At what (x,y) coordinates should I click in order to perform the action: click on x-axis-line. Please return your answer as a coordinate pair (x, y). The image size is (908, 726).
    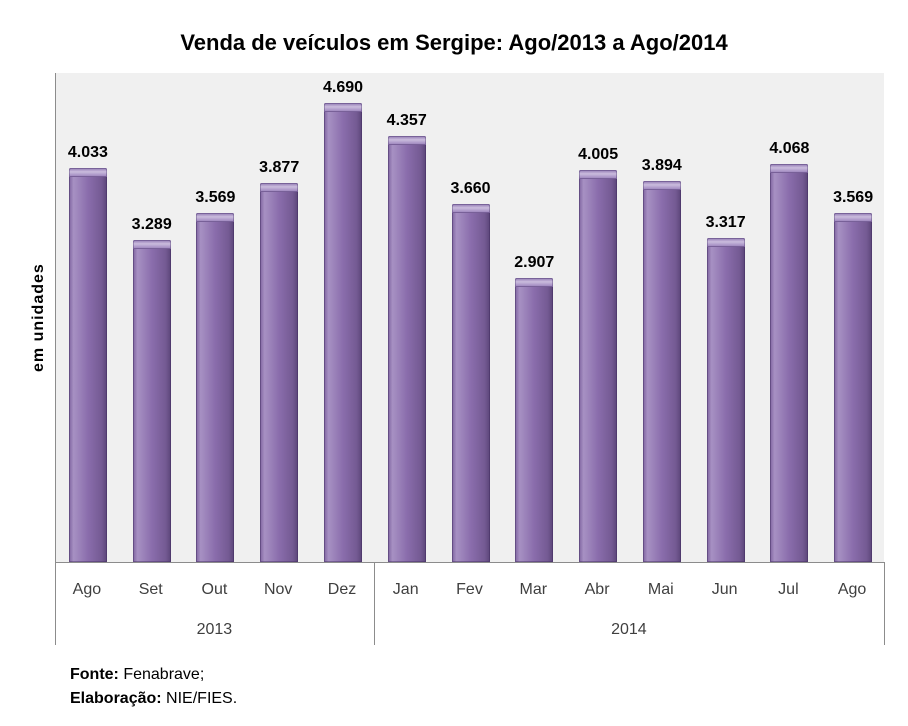
    Looking at the image, I should click on (470, 562).